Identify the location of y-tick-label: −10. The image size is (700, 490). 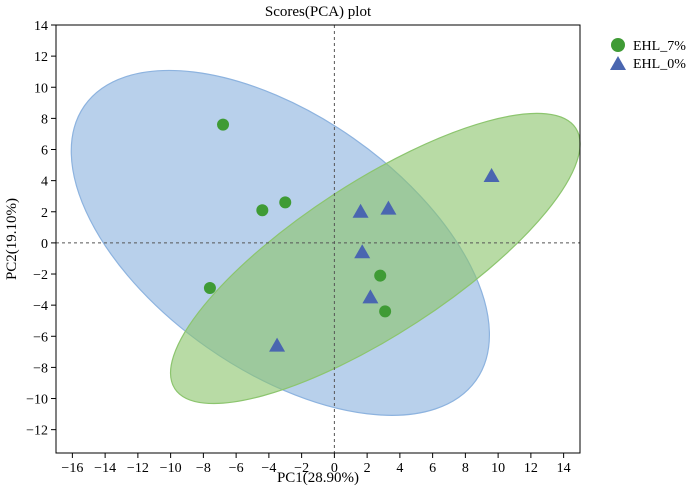
(37, 400).